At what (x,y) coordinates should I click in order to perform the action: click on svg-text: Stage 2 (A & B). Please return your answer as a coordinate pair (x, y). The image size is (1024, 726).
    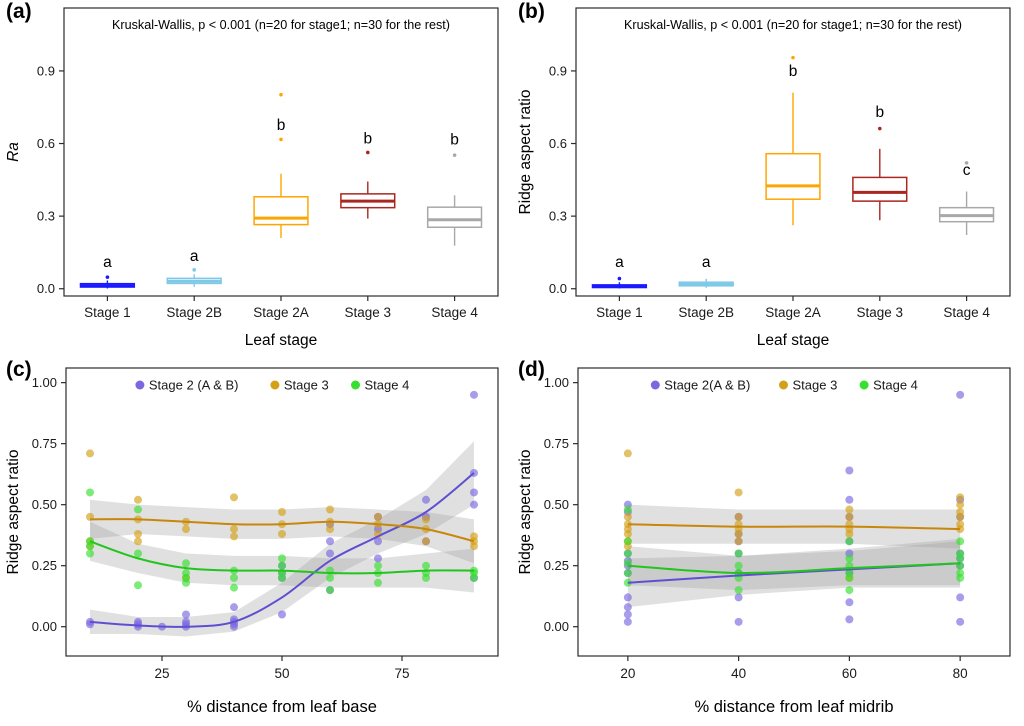
    Looking at the image, I should click on (194, 385).